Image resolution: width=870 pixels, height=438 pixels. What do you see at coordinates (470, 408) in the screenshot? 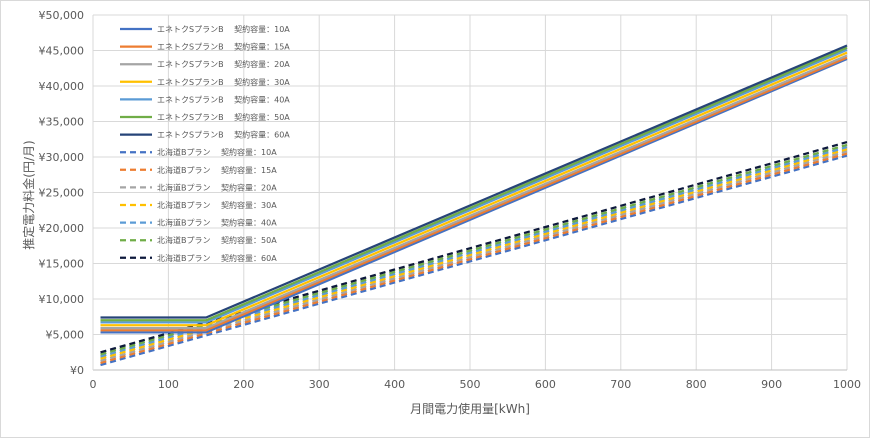
I see `x-axis-title: 月間電力使用量[kWh]` at bounding box center [470, 408].